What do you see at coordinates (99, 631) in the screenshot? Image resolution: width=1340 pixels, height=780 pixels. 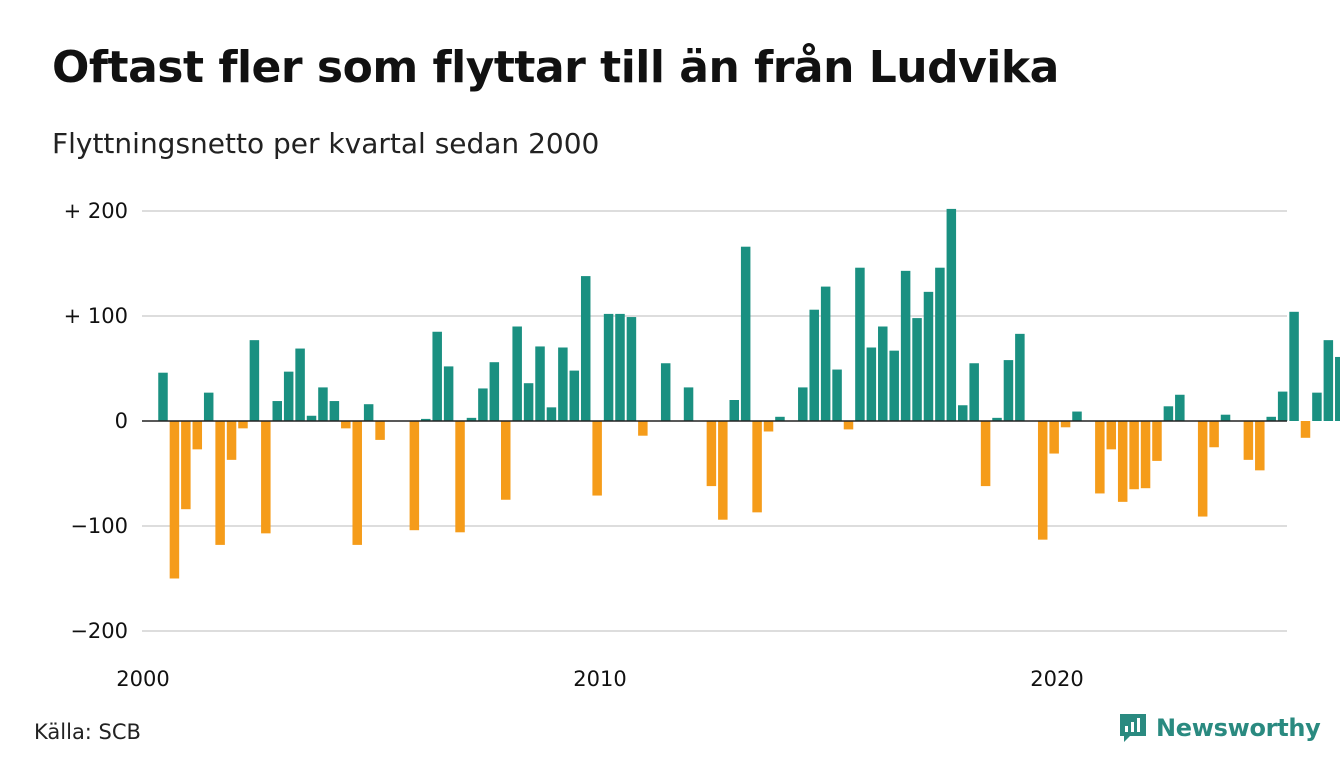 I see `y-tick-label: −200` at bounding box center [99, 631].